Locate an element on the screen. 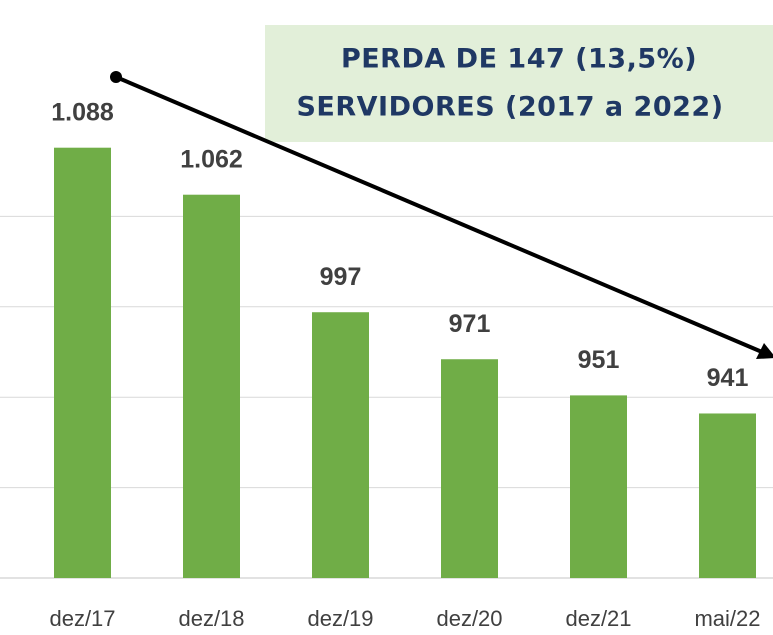 The image size is (773, 635). data-label: 997 is located at coordinates (341, 277).